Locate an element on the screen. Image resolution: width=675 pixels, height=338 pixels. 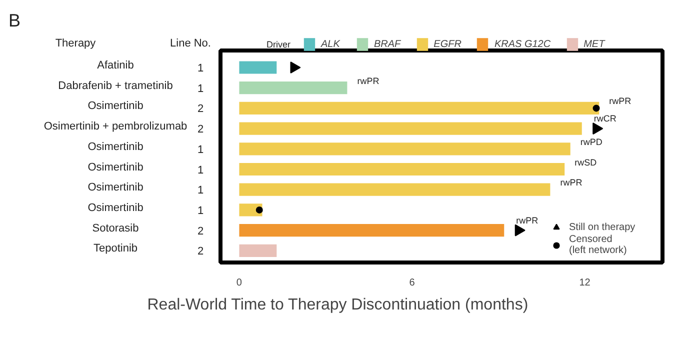
legend-label: KRAS G12C is located at coordinates (522, 44).